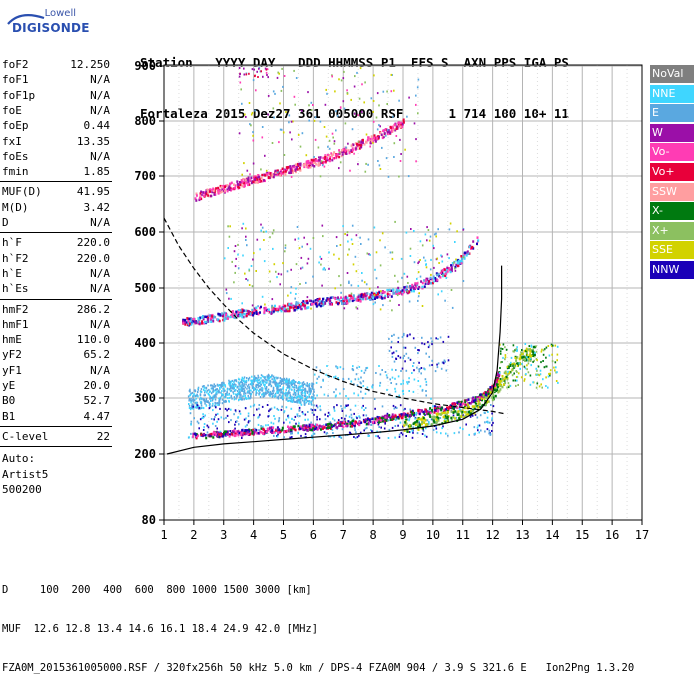 This screenshot has height=688, width=700. What do you see at coordinates (100, 289) in the screenshot?
I see `param-value: N/A` at bounding box center [100, 289].